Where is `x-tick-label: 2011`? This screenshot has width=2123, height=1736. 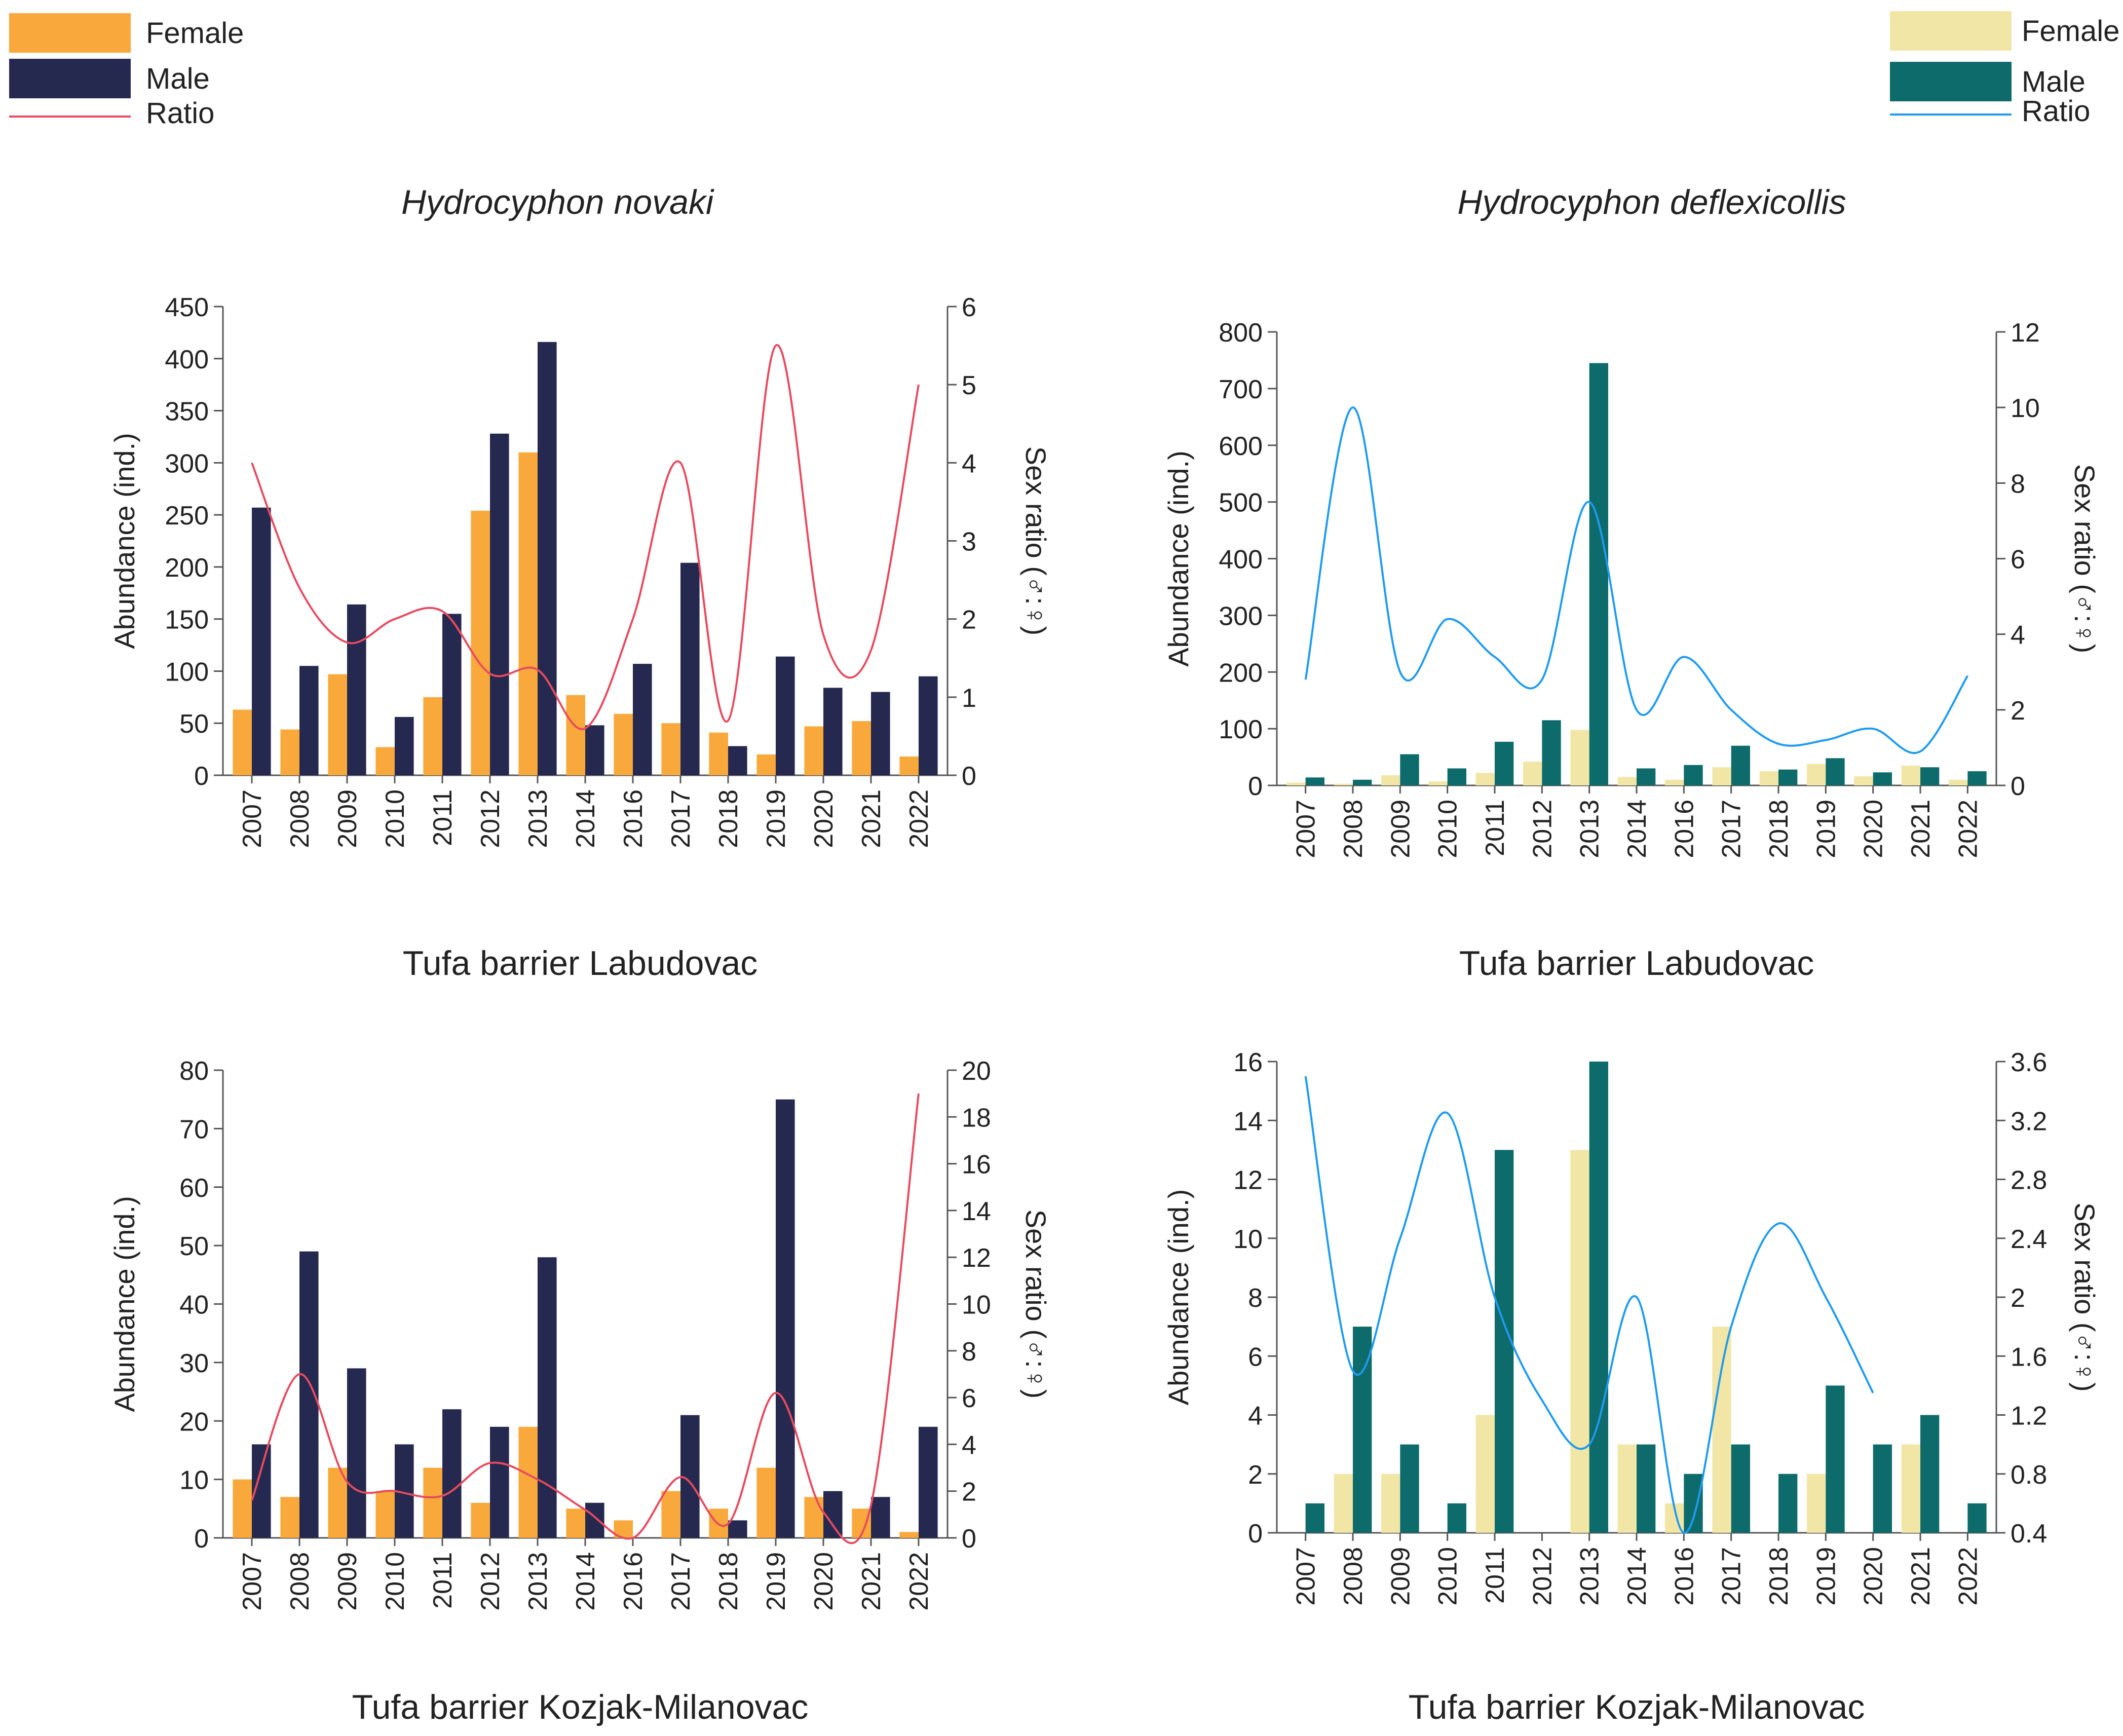
x-tick-label: 2011 is located at coordinates (443, 1580).